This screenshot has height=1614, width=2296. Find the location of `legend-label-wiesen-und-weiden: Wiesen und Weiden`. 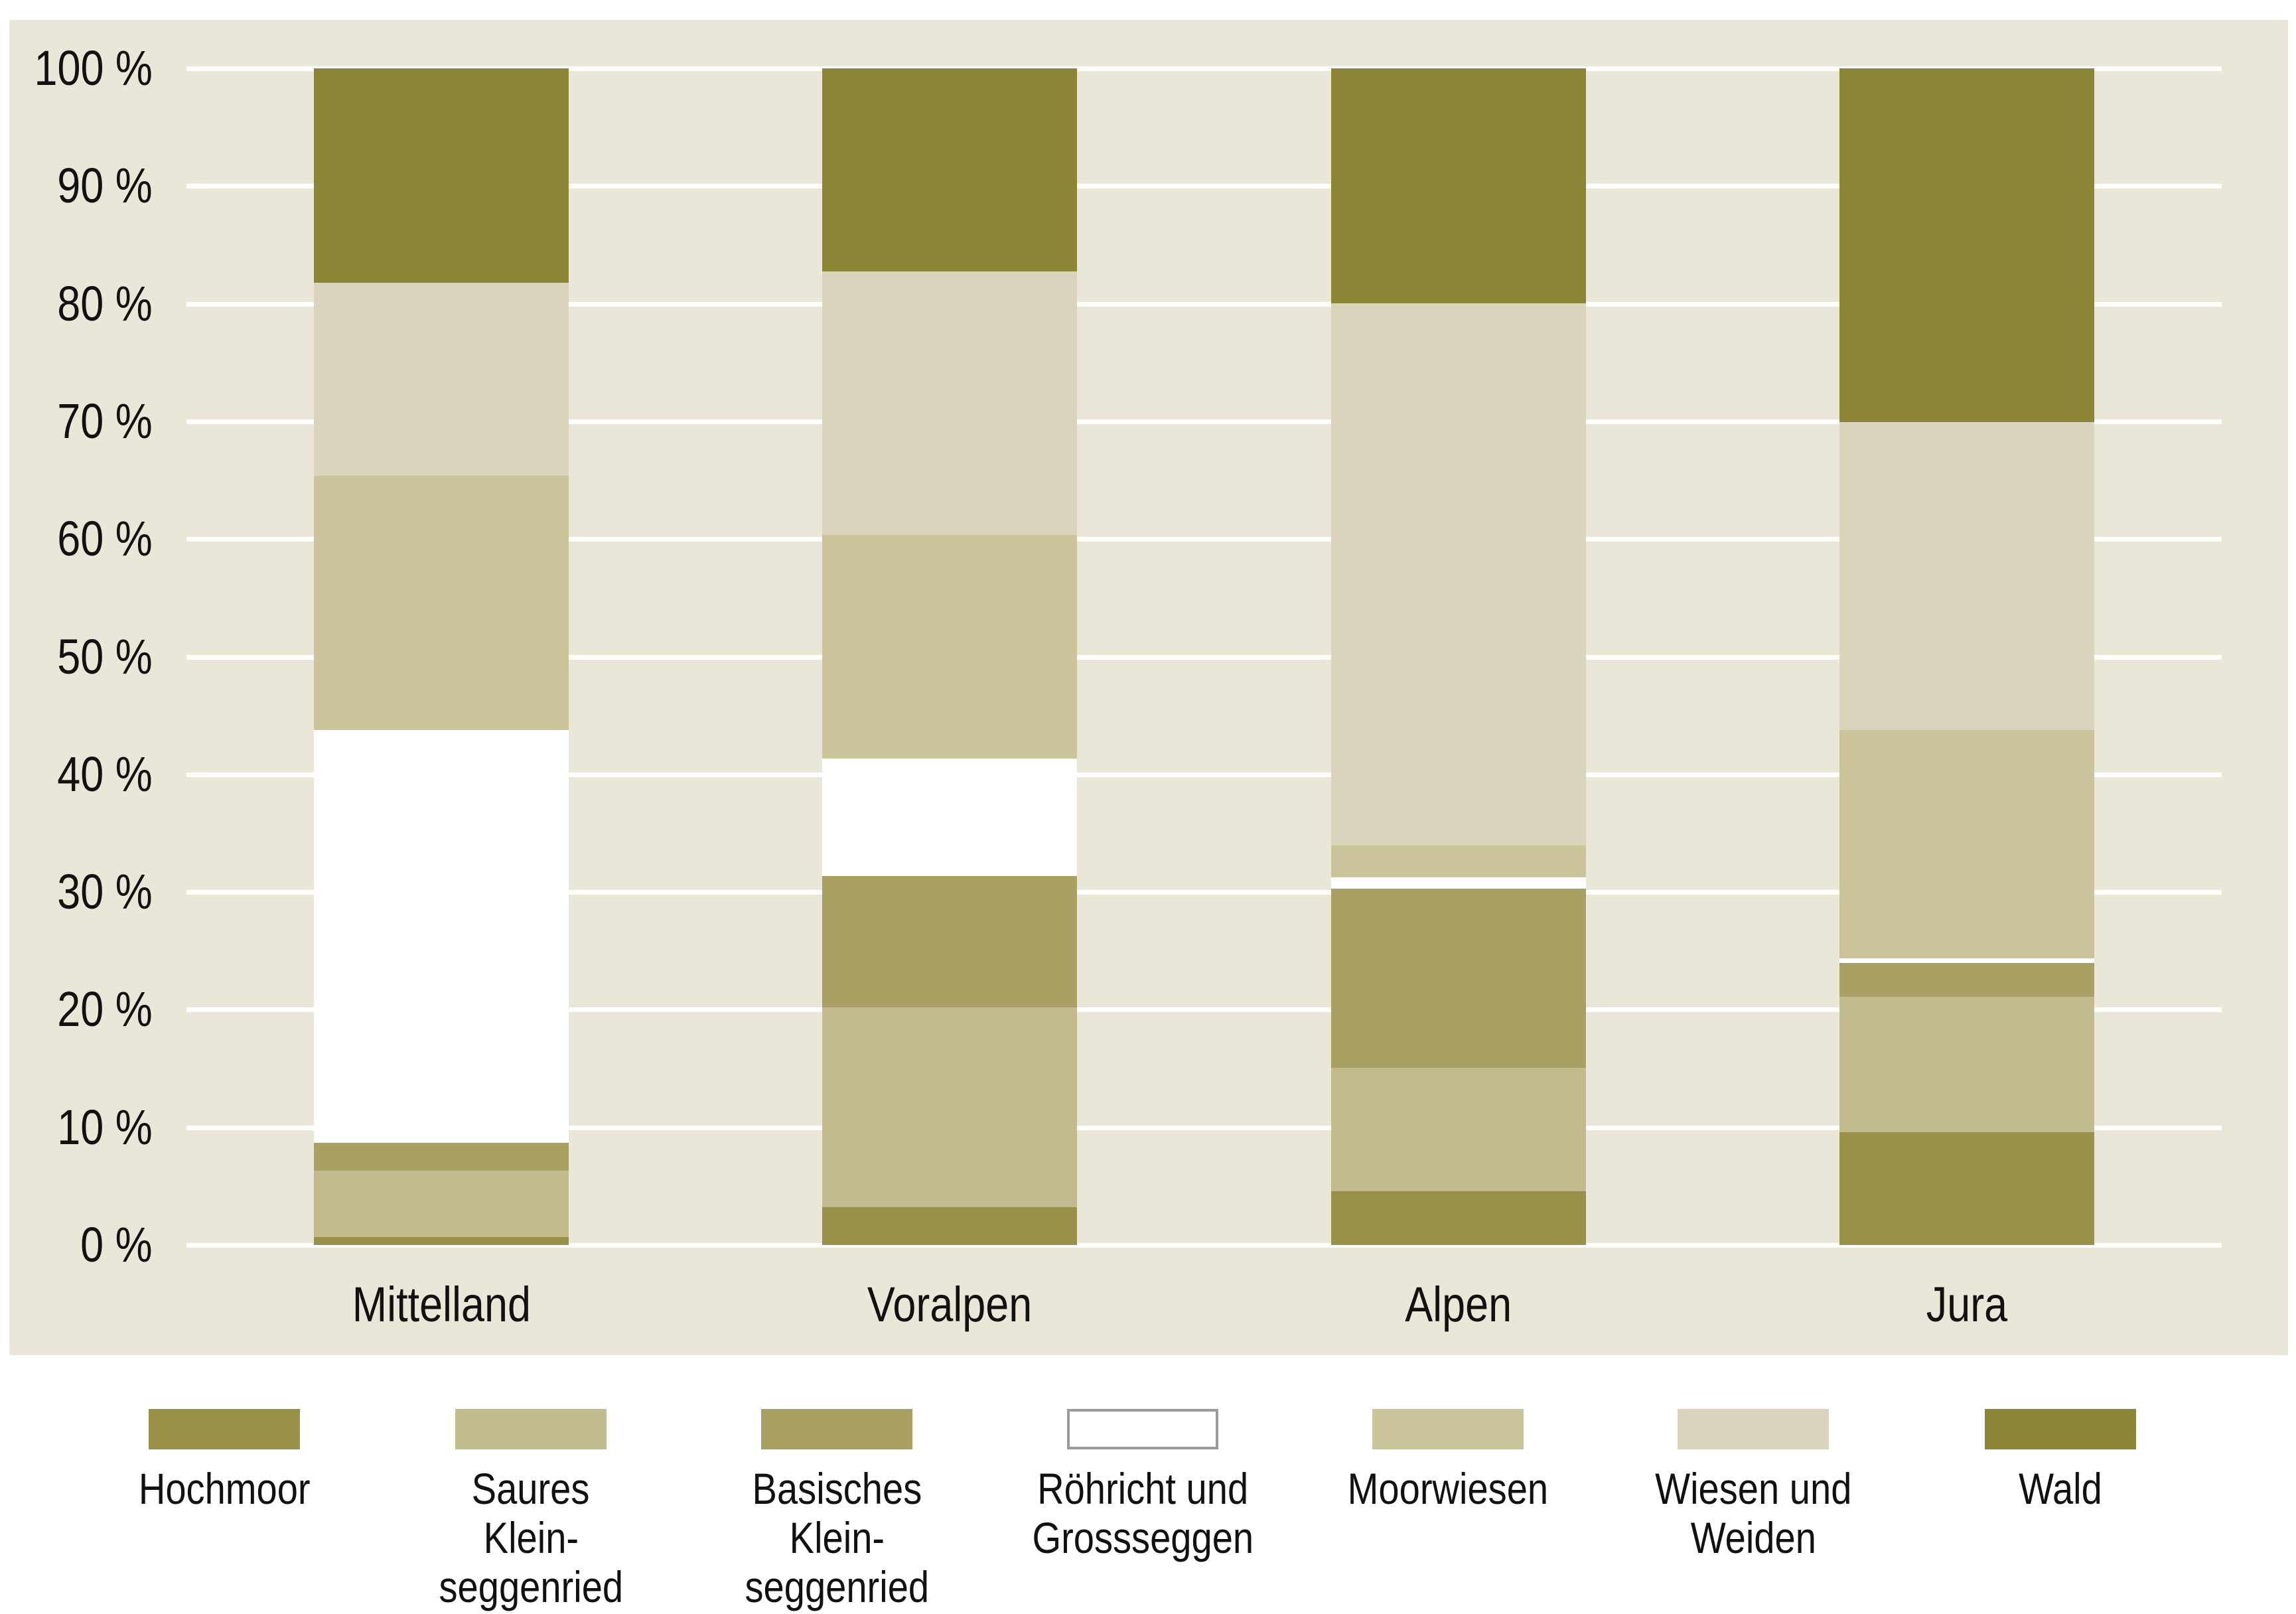

legend-label-wiesen-und-weiden: Wiesen und Weiden is located at coordinates (1753, 1513).